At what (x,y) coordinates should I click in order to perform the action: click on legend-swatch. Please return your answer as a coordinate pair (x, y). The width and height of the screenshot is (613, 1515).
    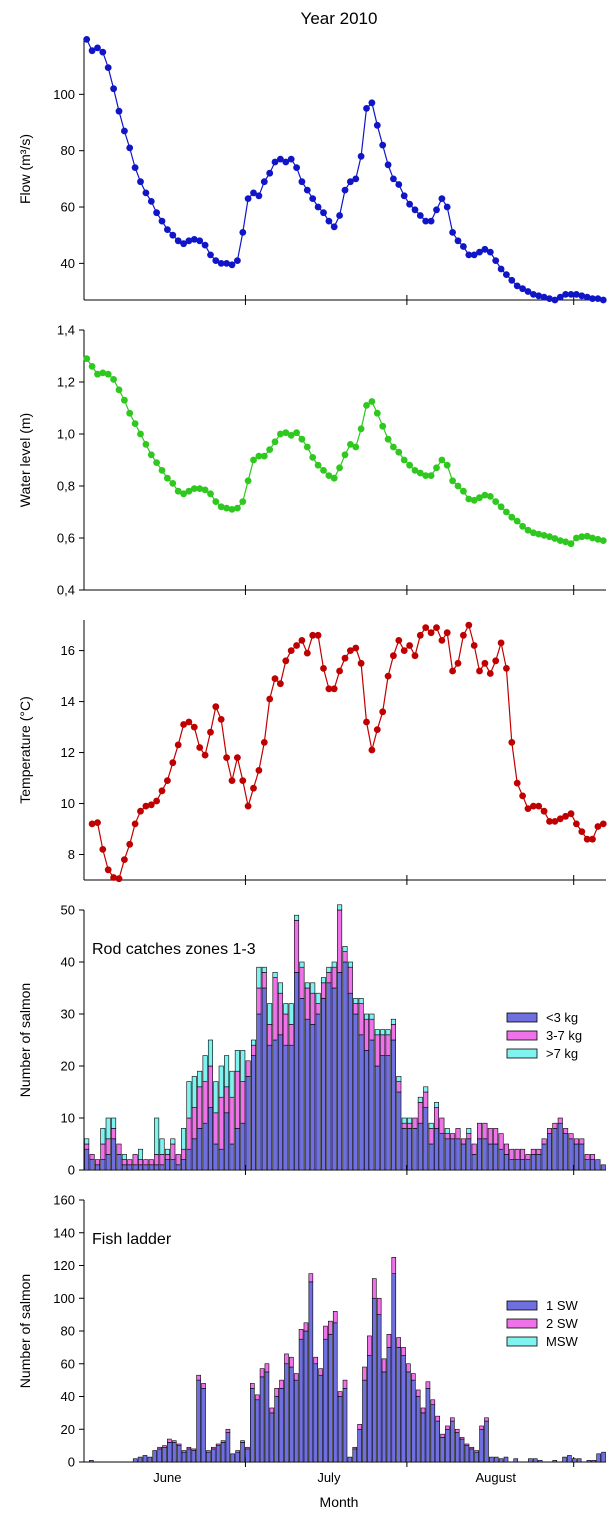
    Looking at the image, I should click on (522, 1035).